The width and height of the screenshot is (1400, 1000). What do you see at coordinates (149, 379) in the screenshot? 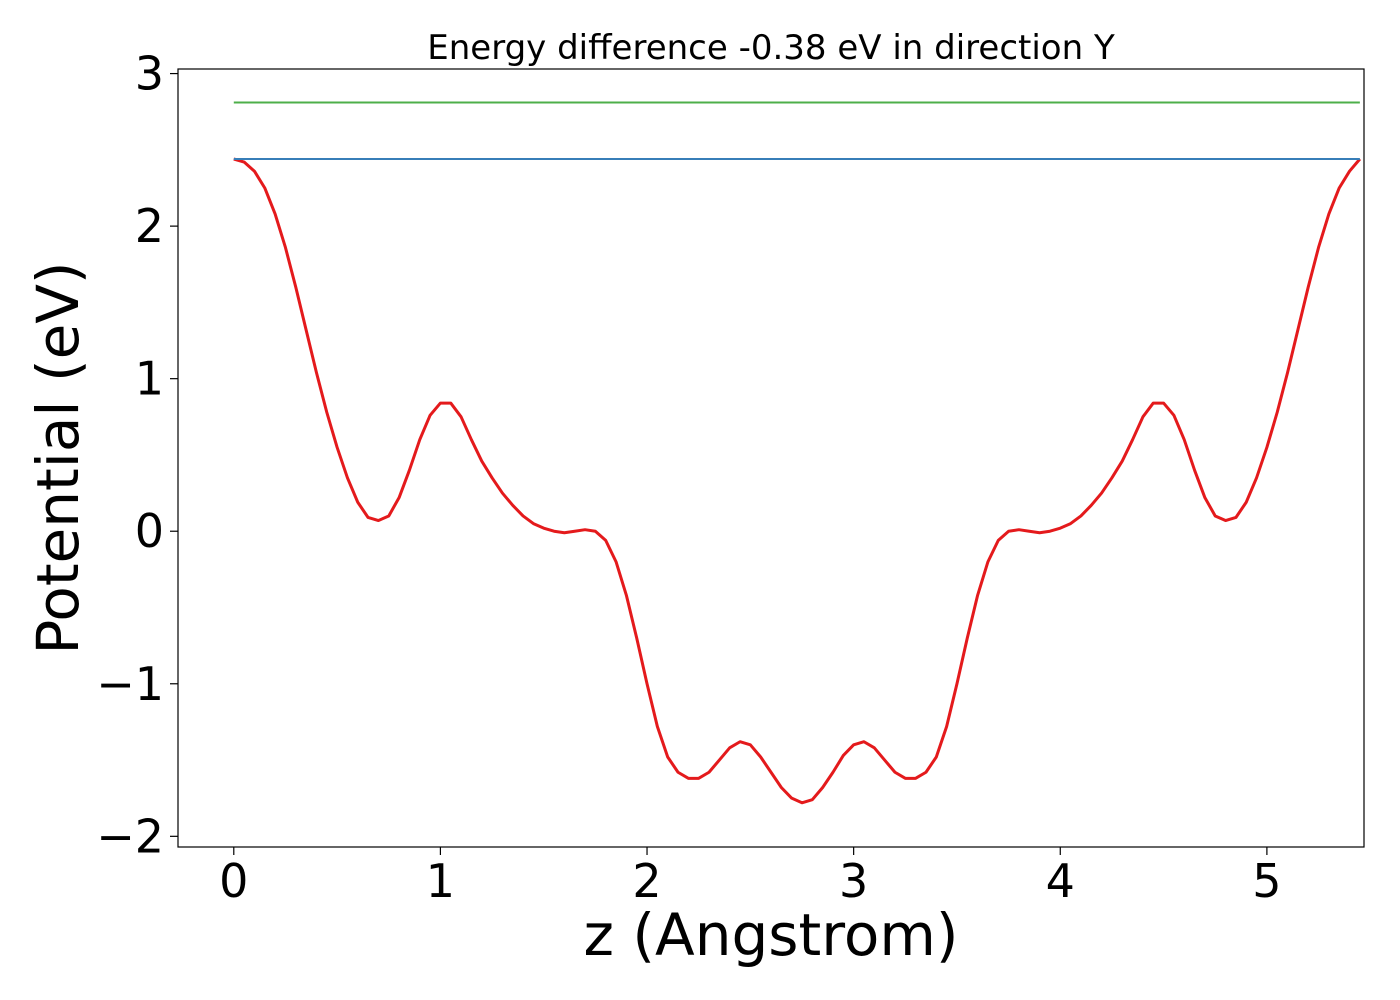
I see `y-tick-label: 1` at bounding box center [149, 379].